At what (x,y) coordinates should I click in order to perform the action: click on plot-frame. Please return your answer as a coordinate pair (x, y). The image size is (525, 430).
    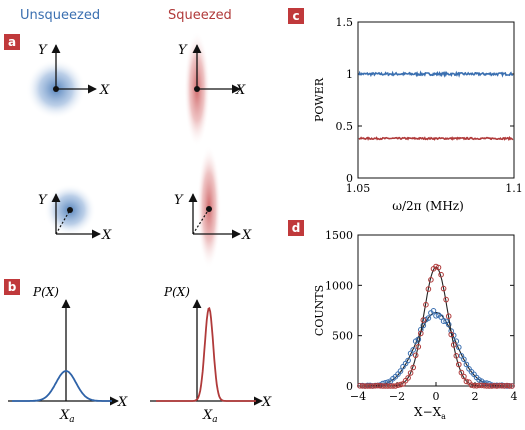
    Looking at the image, I should click on (436, 100).